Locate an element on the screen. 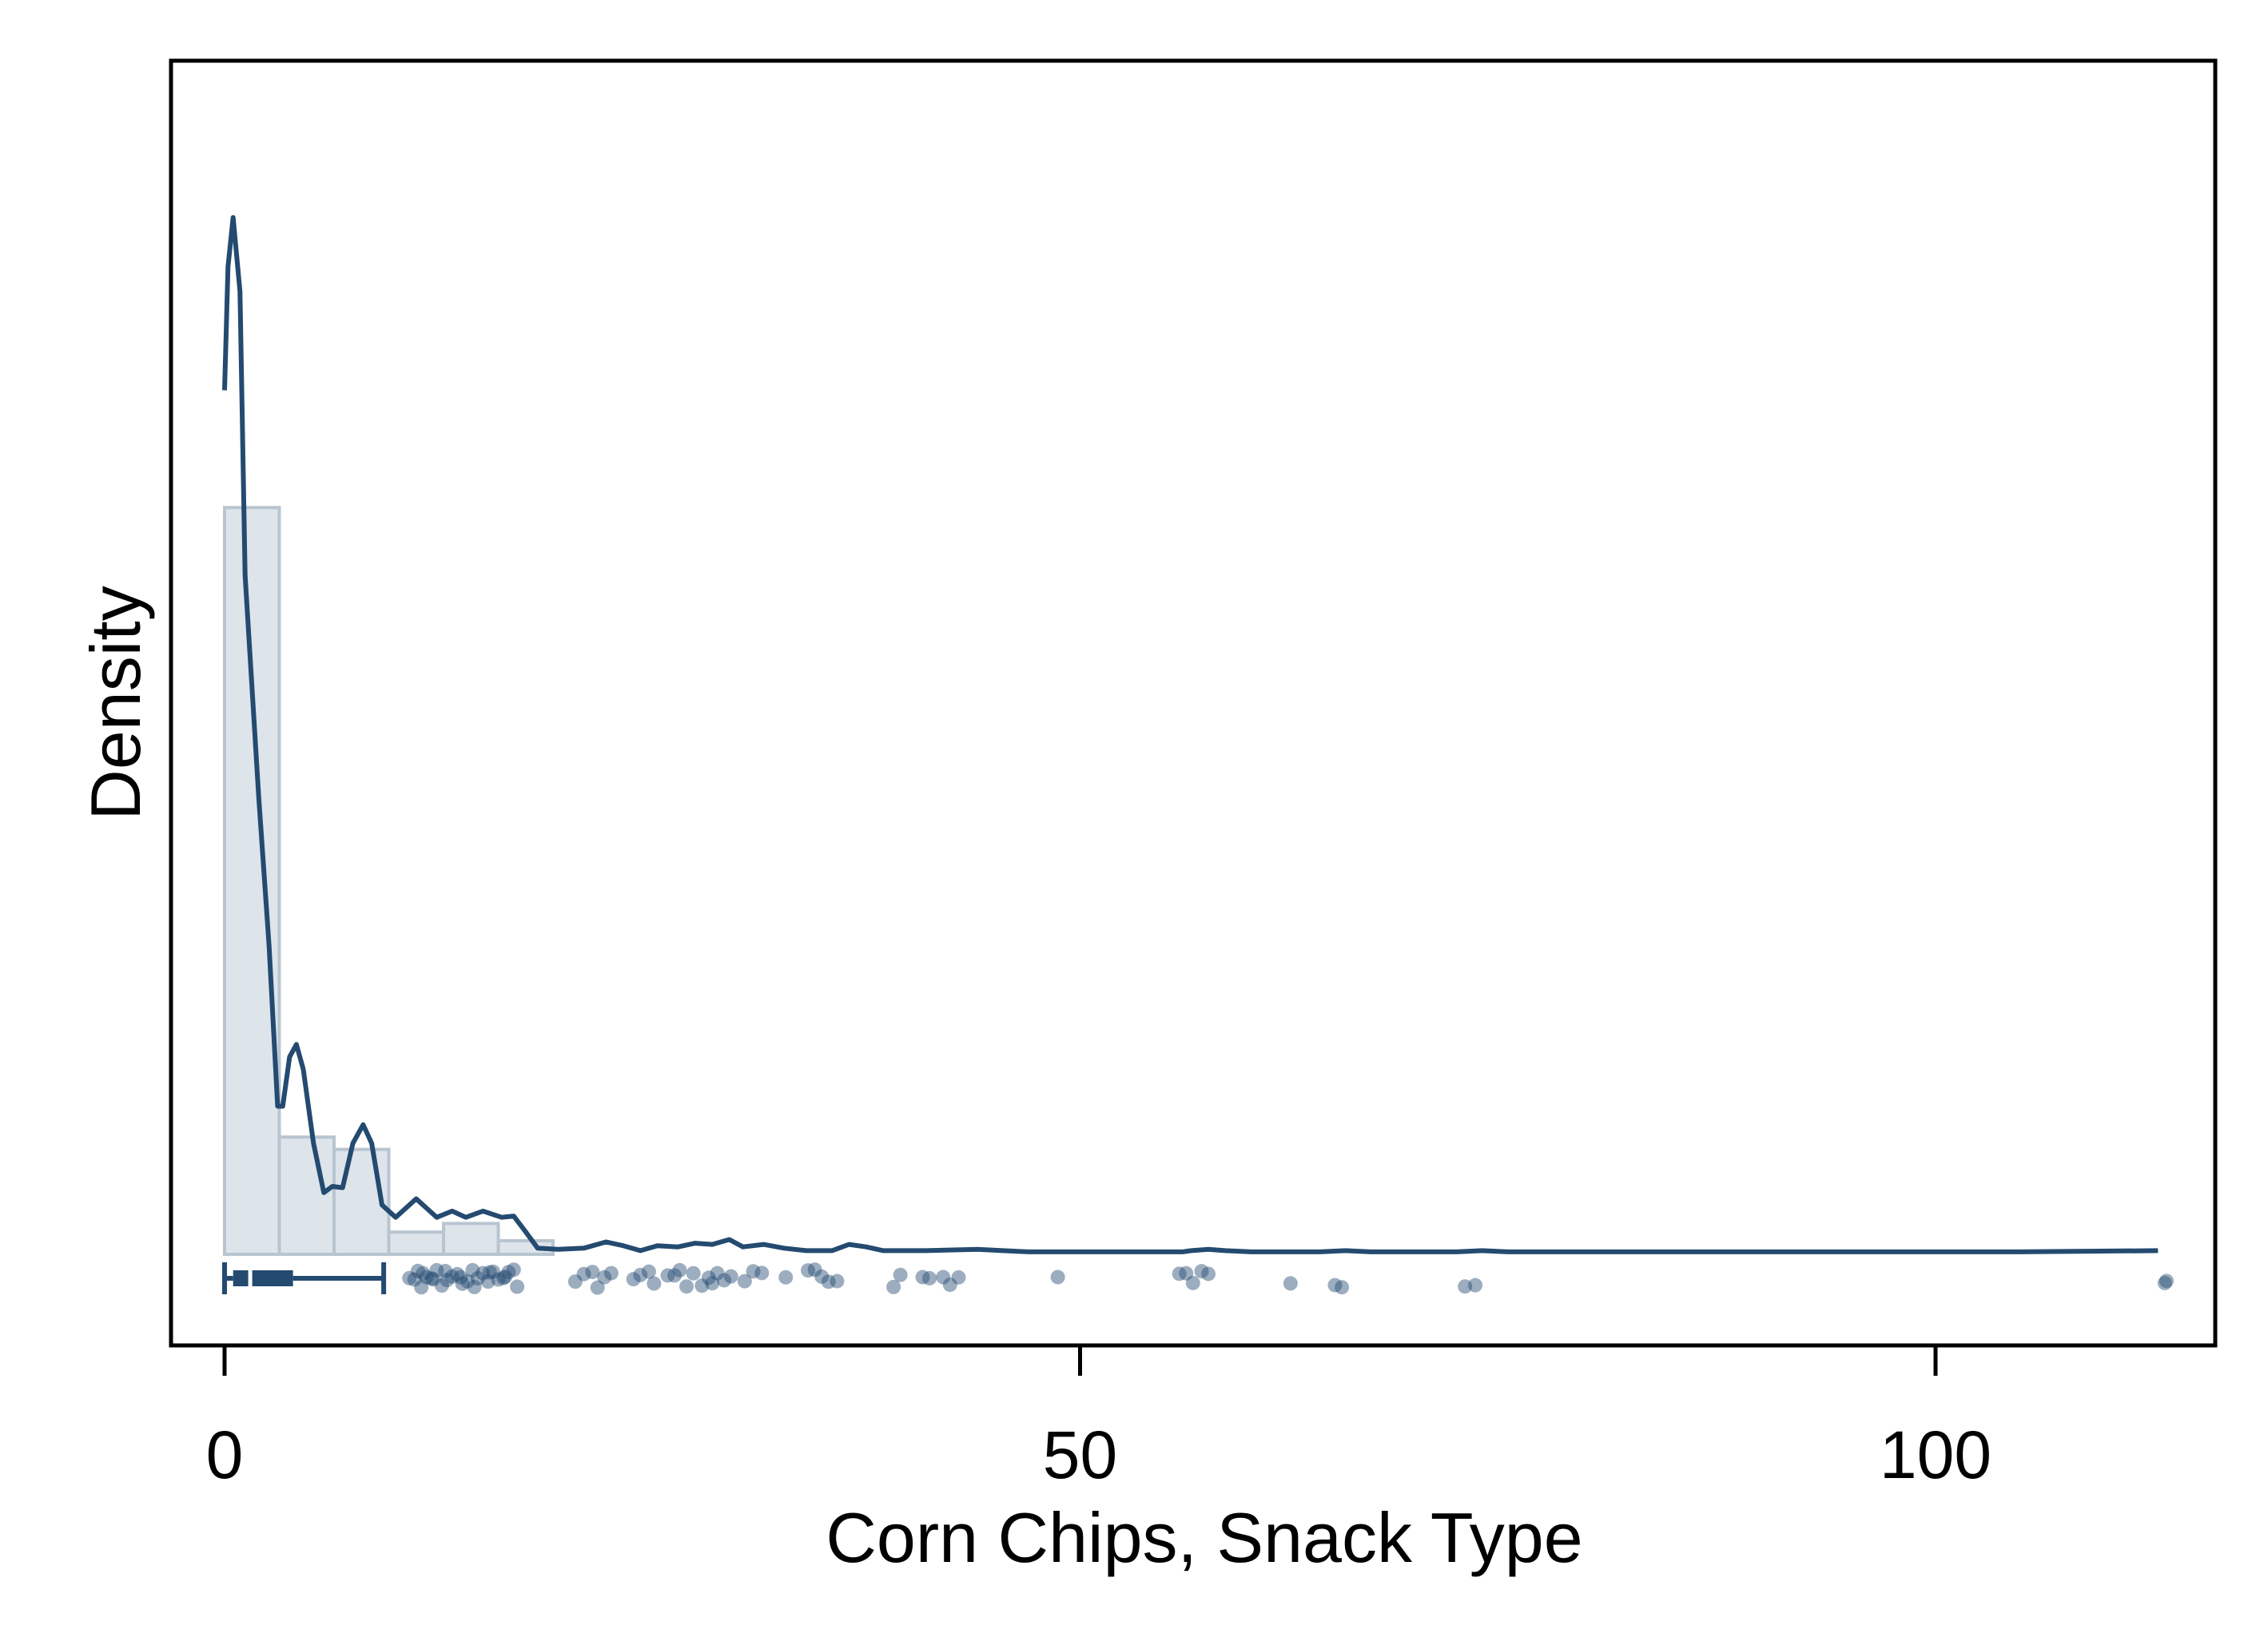  y-axis-title: Density is located at coordinates (116, 703).